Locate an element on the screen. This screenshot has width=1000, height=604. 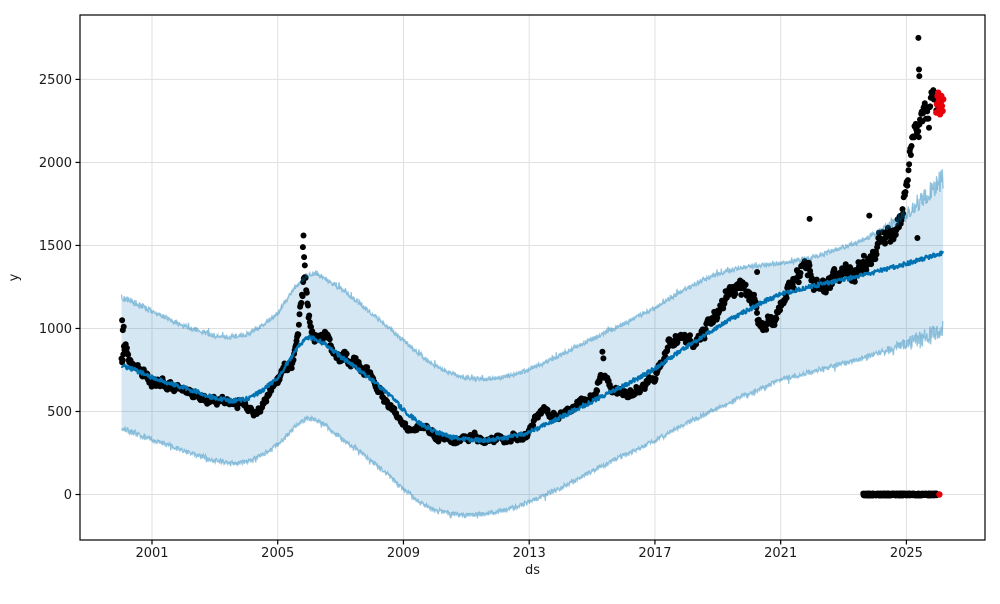
y-axis-label: y is located at coordinates (14, 277).